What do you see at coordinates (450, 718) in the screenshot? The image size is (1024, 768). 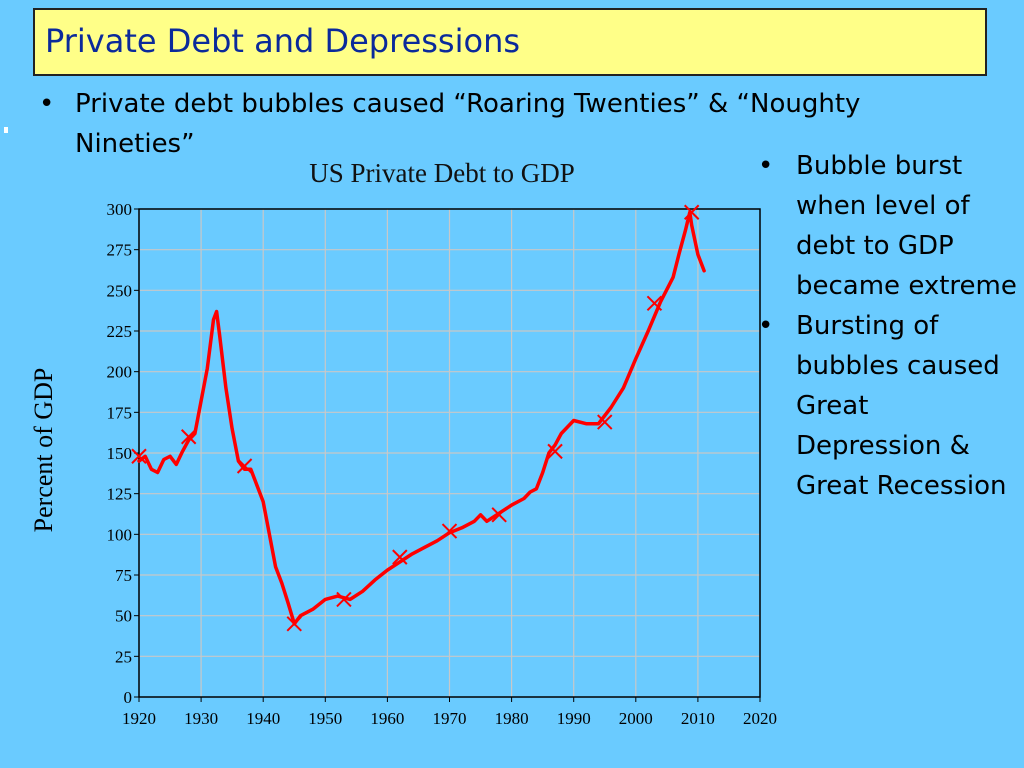 I see `x-tick-label: 1970` at bounding box center [450, 718].